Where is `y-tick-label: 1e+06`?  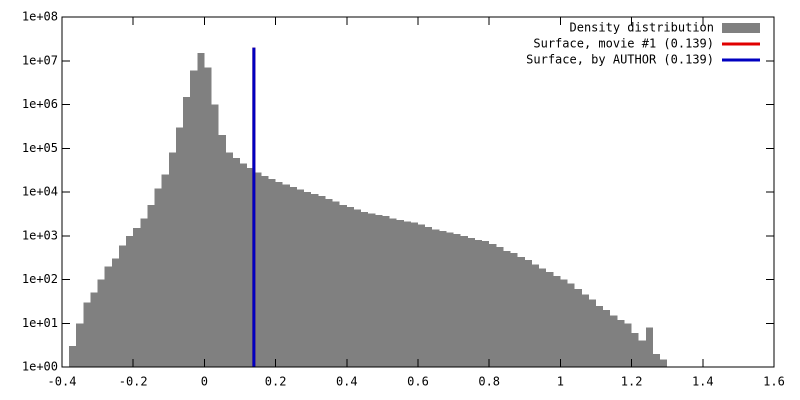 y-tick-label: 1e+06 is located at coordinates (40, 104).